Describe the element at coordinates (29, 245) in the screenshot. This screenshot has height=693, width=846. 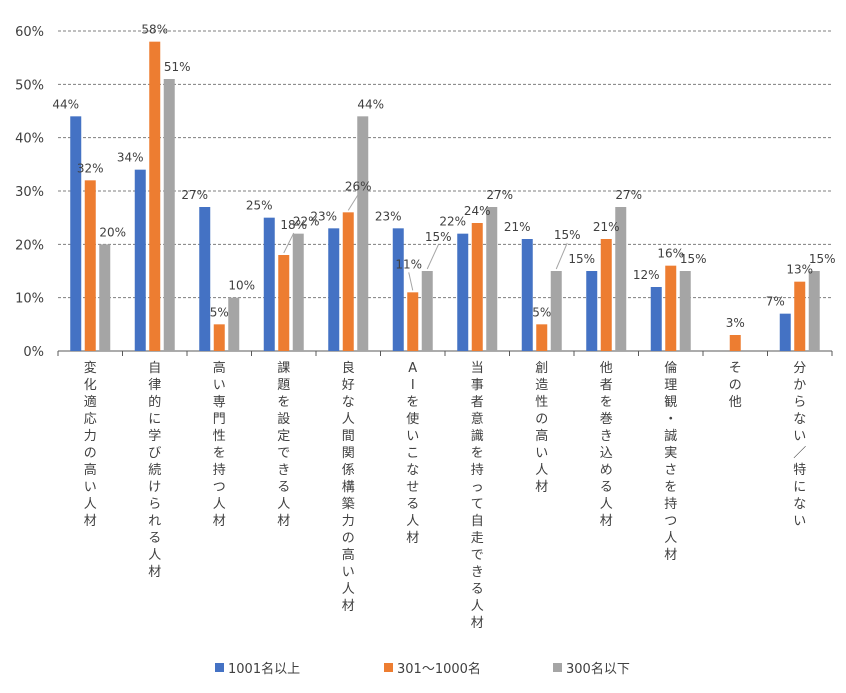
I see `y-tick-label: 20%` at that location.